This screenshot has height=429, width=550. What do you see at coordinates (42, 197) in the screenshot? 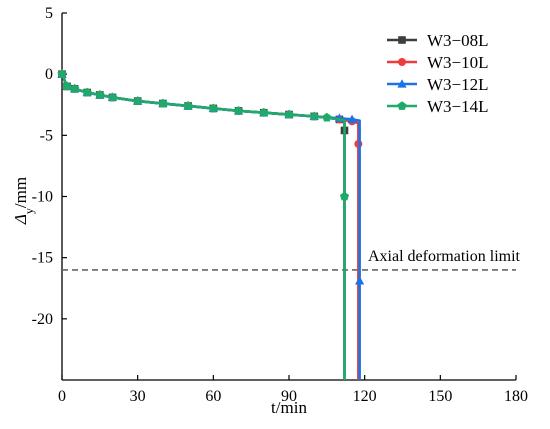
I see `y-tick-label: -10` at bounding box center [42, 197].